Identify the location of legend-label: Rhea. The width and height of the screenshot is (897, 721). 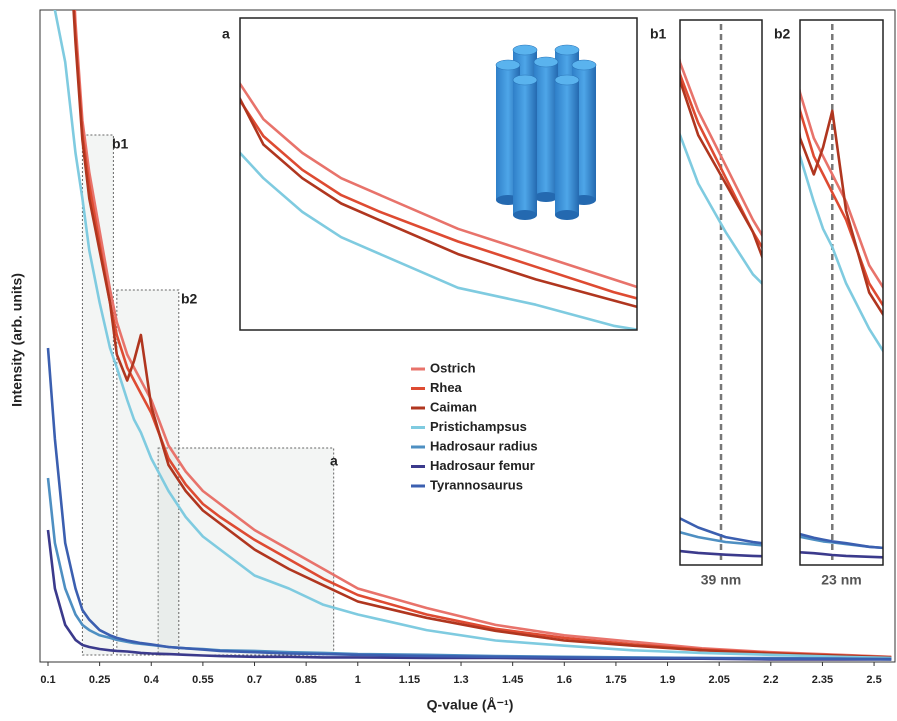
(446, 387).